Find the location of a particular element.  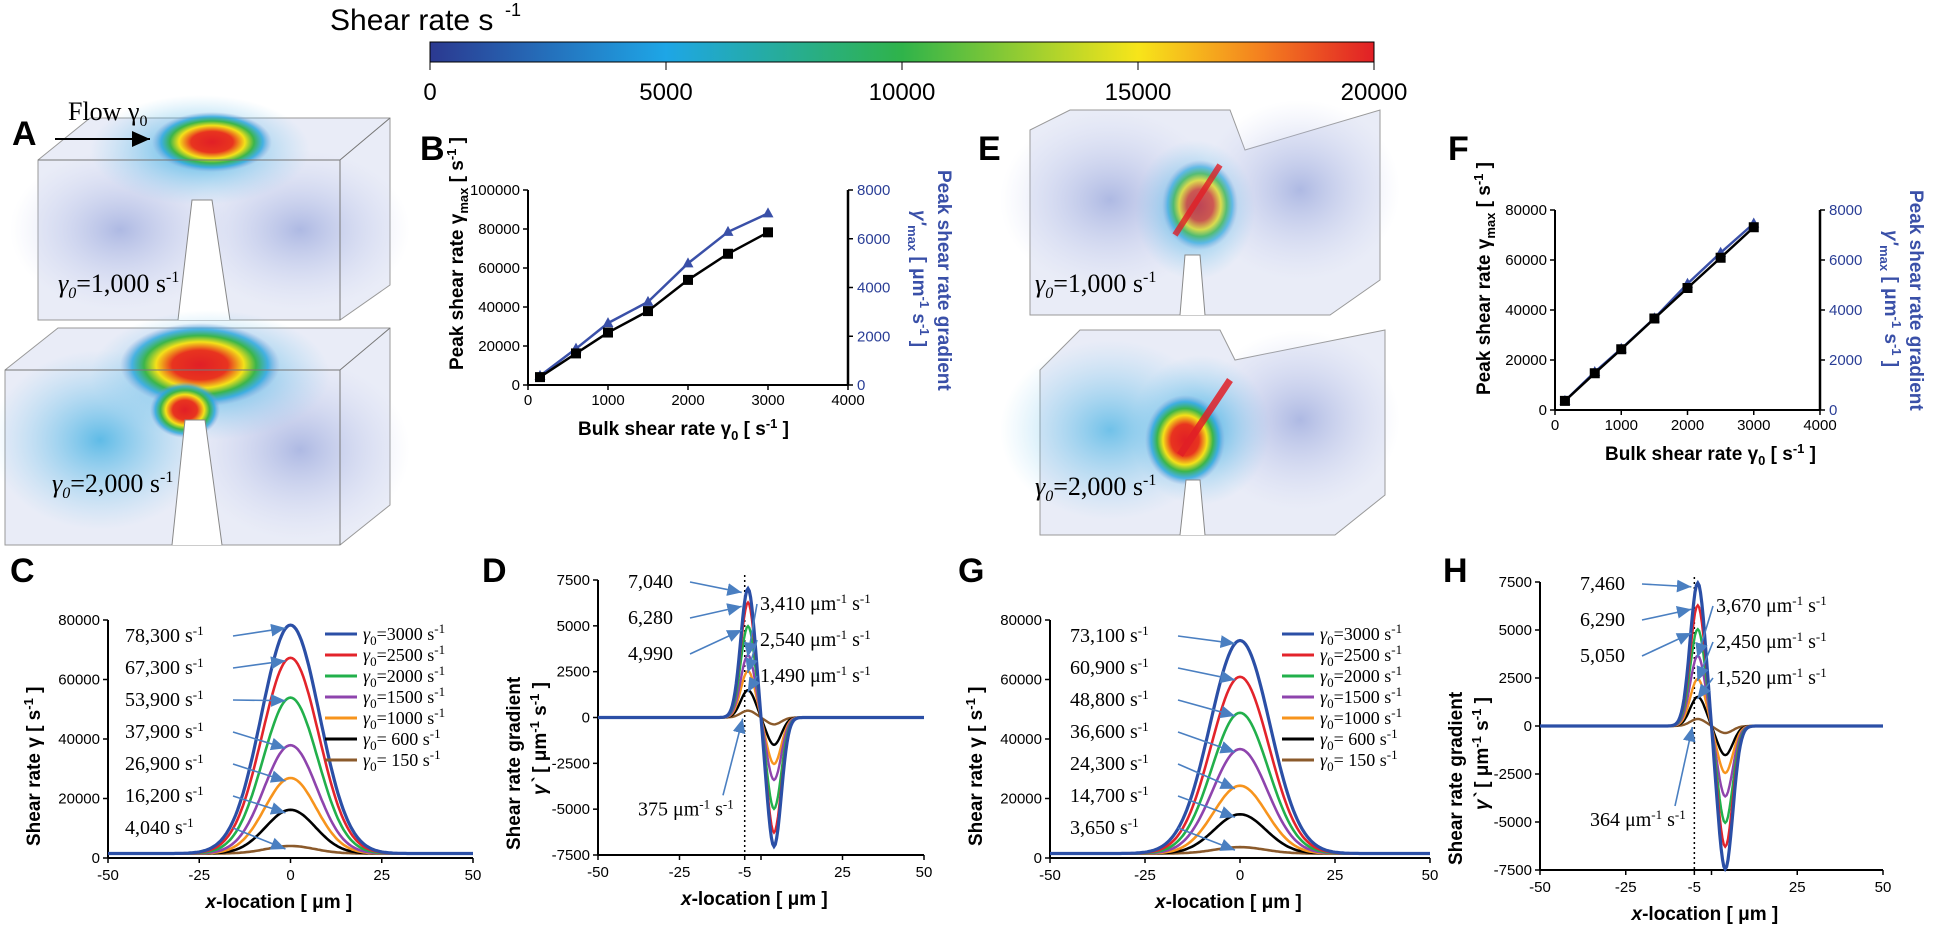

peak-annotation: 36,600 s-1 is located at coordinates (1109, 731).